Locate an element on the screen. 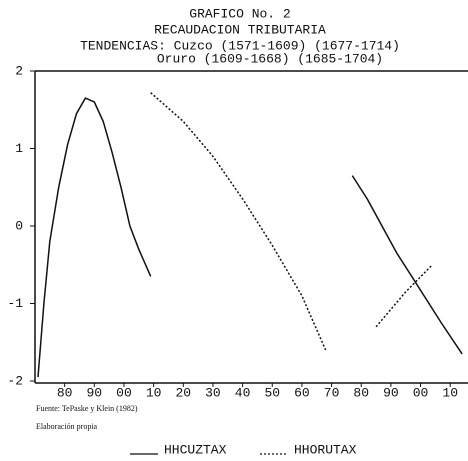 This screenshot has height=461, width=468. x-tick-label: 60 is located at coordinates (302, 392).